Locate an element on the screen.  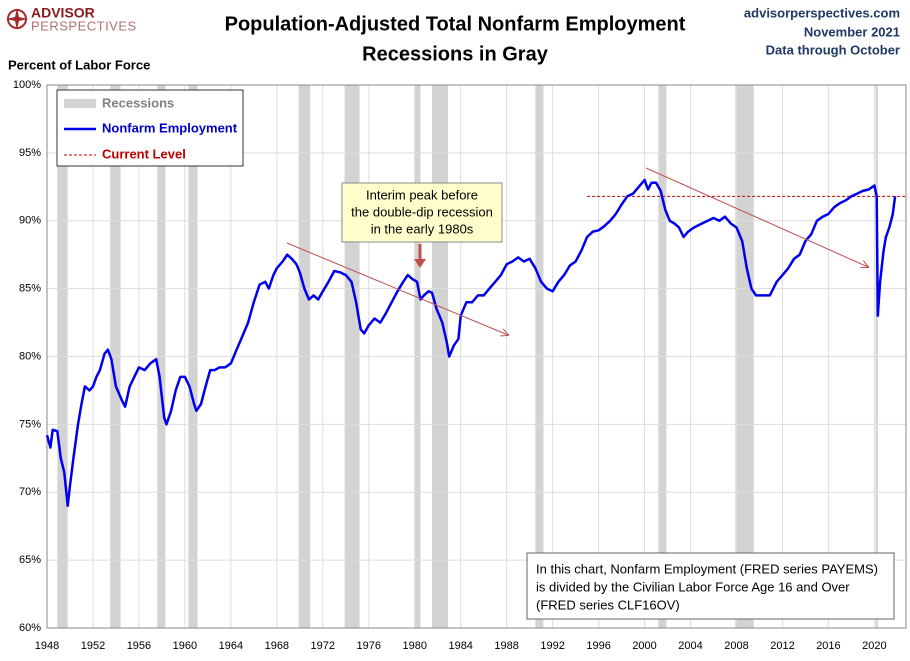
legend-label: Nonfarm Employment is located at coordinates (170, 127).